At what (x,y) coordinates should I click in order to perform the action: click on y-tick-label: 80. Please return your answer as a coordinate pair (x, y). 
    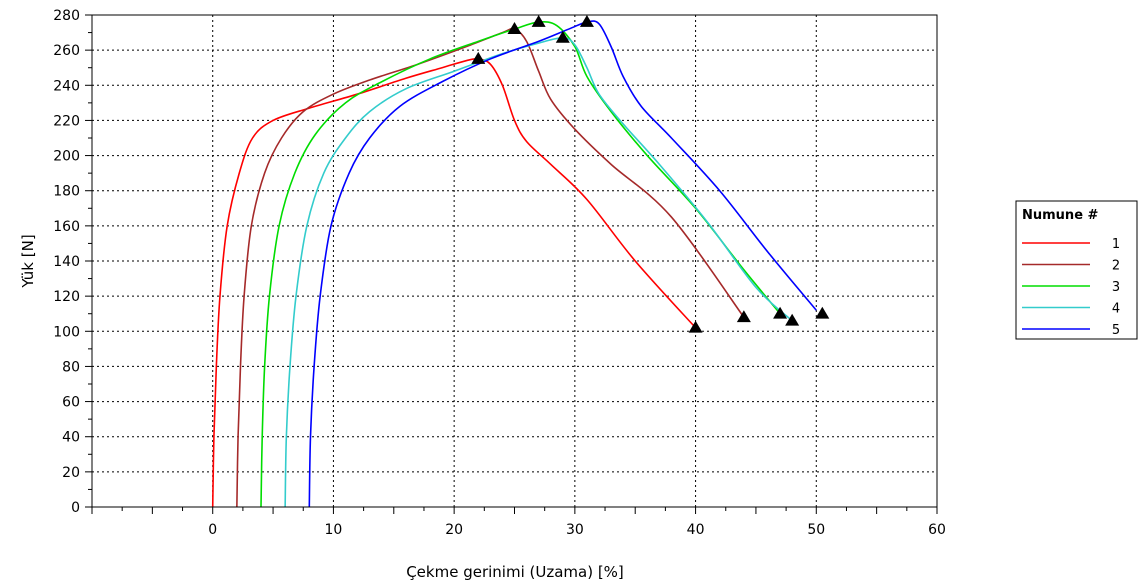
    Looking at the image, I should click on (71, 367).